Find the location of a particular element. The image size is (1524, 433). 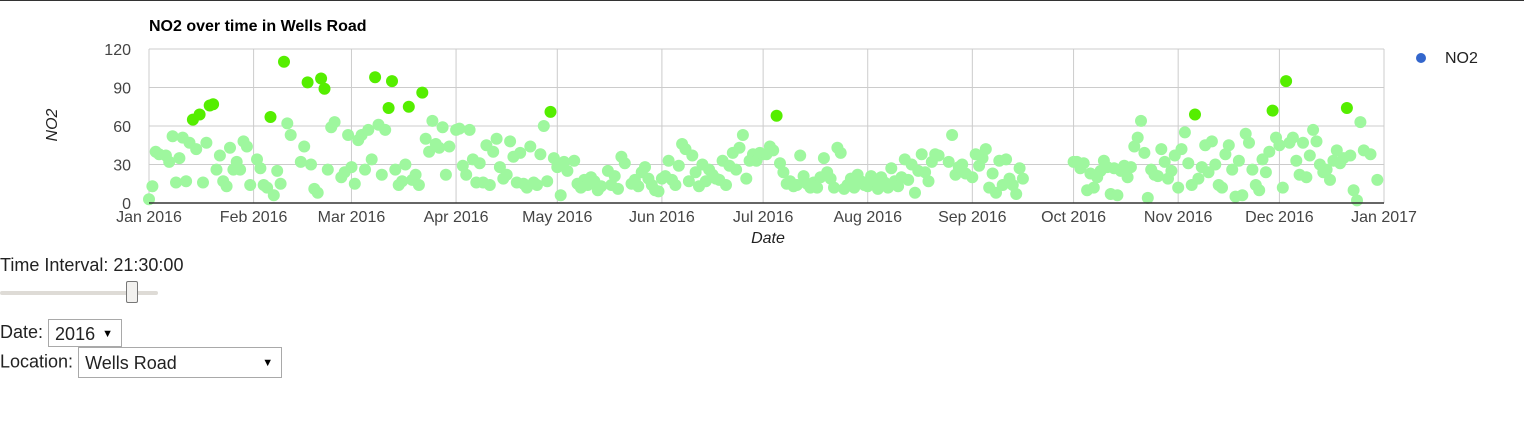

date-select: 2016 ▼ is located at coordinates (85, 333).